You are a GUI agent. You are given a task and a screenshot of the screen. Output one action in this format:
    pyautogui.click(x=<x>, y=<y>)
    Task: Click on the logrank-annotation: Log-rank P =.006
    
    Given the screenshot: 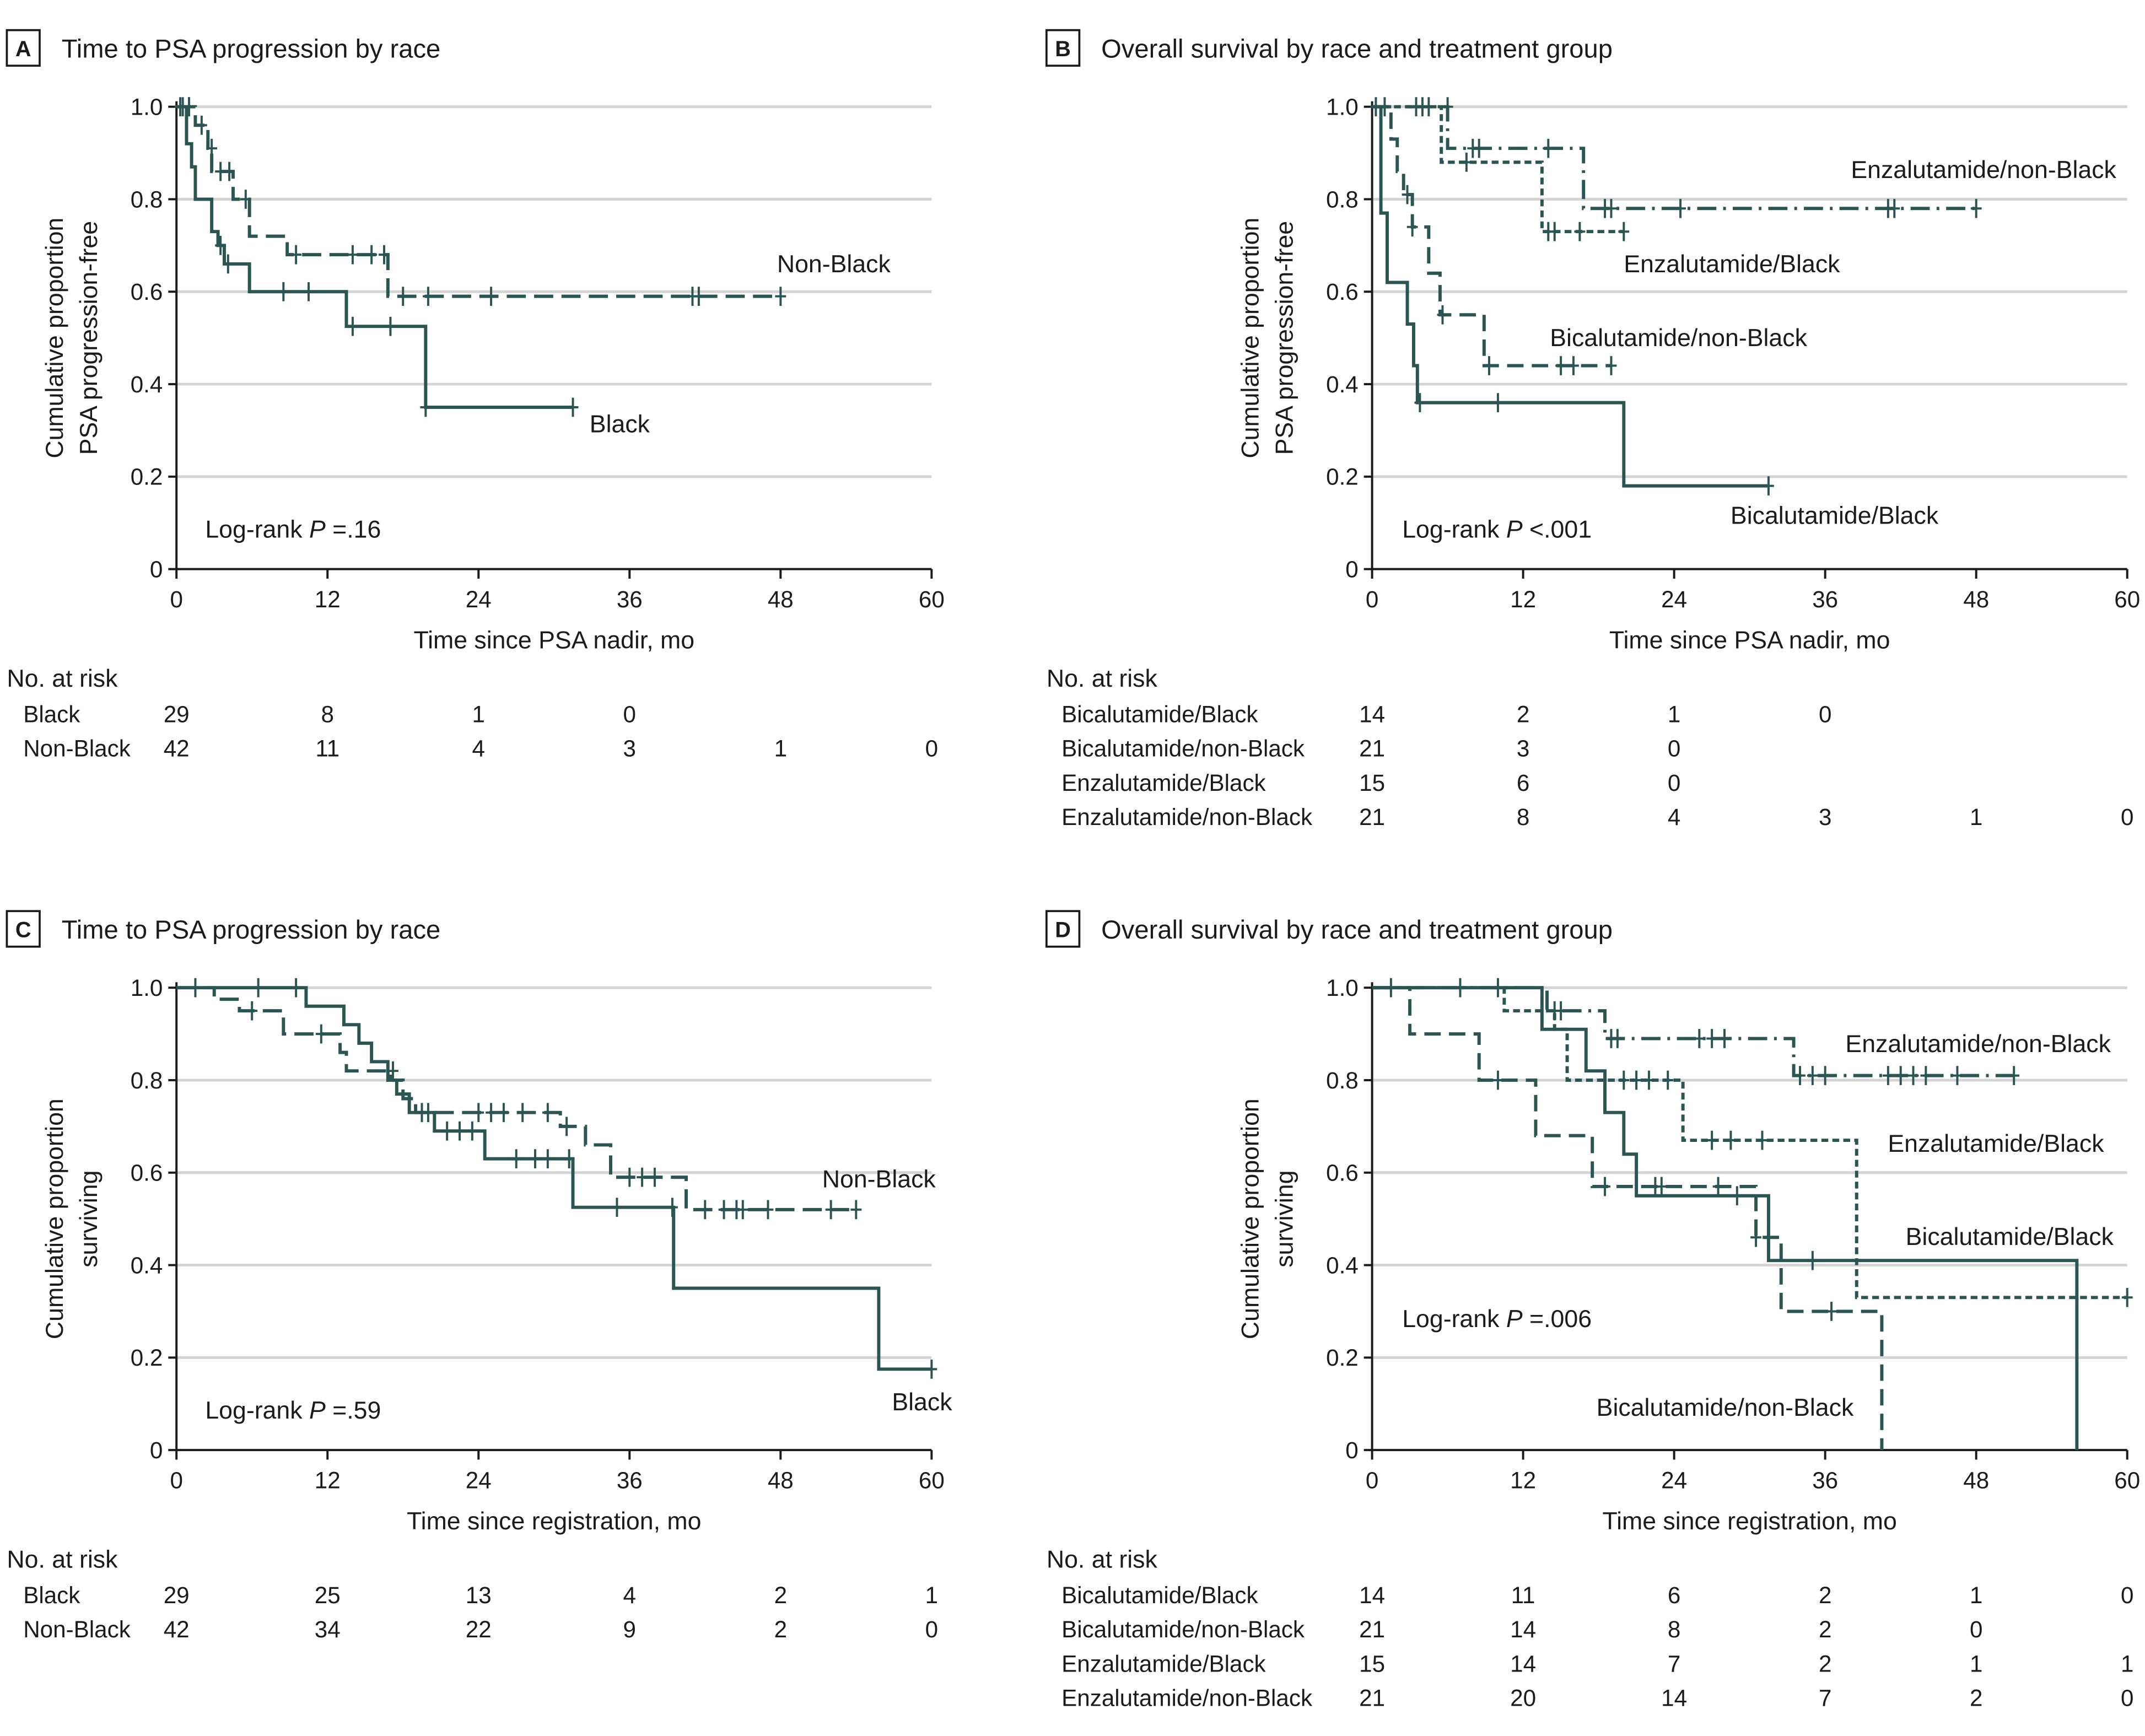 What is the action you would take?
    pyautogui.click(x=1497, y=1319)
    